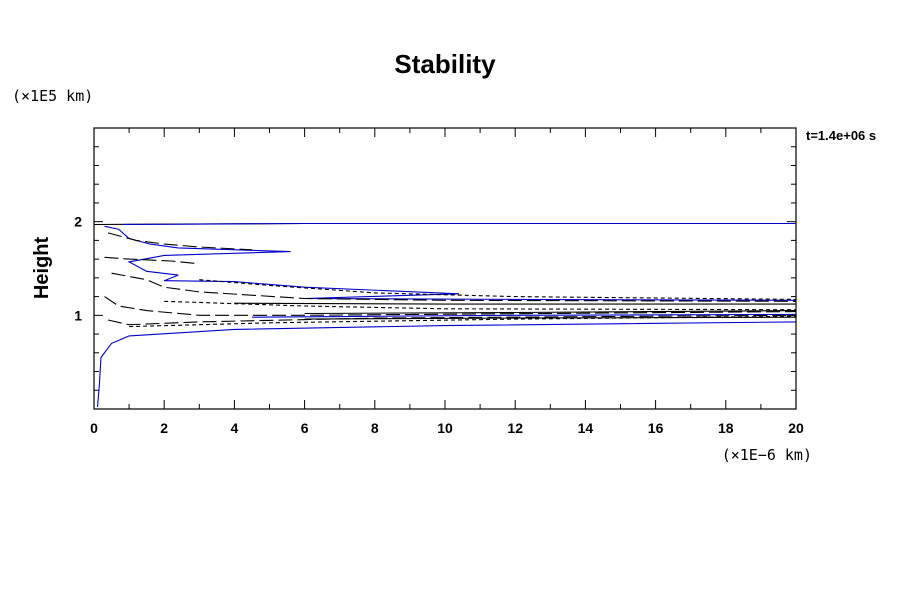 This screenshot has width=900, height=600. I want to click on x-tick-label: 10, so click(445, 428).